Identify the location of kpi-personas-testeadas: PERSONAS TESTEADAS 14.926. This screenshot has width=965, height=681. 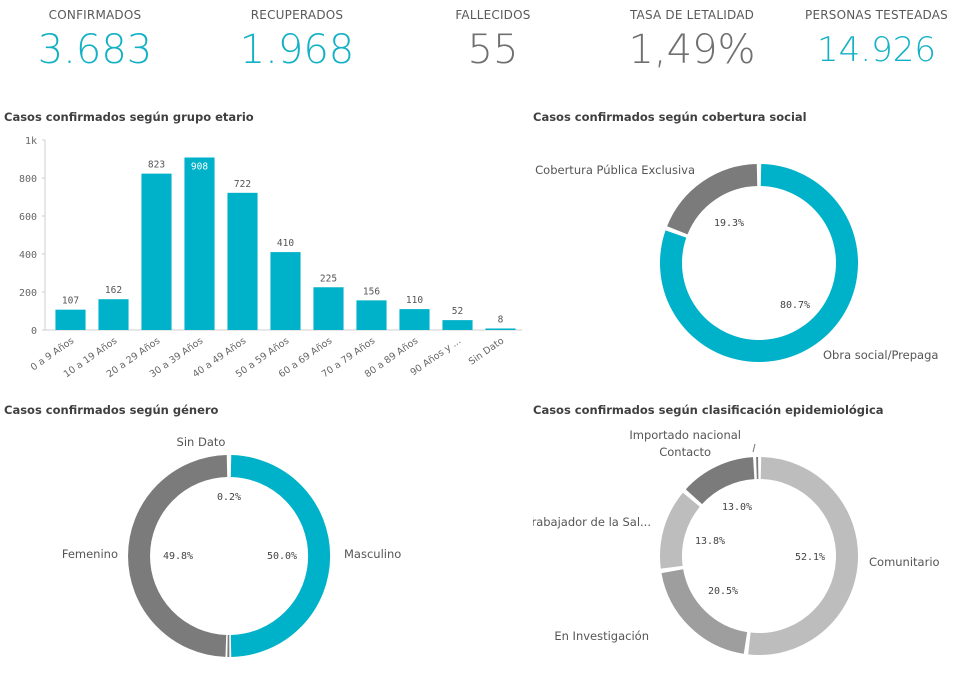
(876, 40).